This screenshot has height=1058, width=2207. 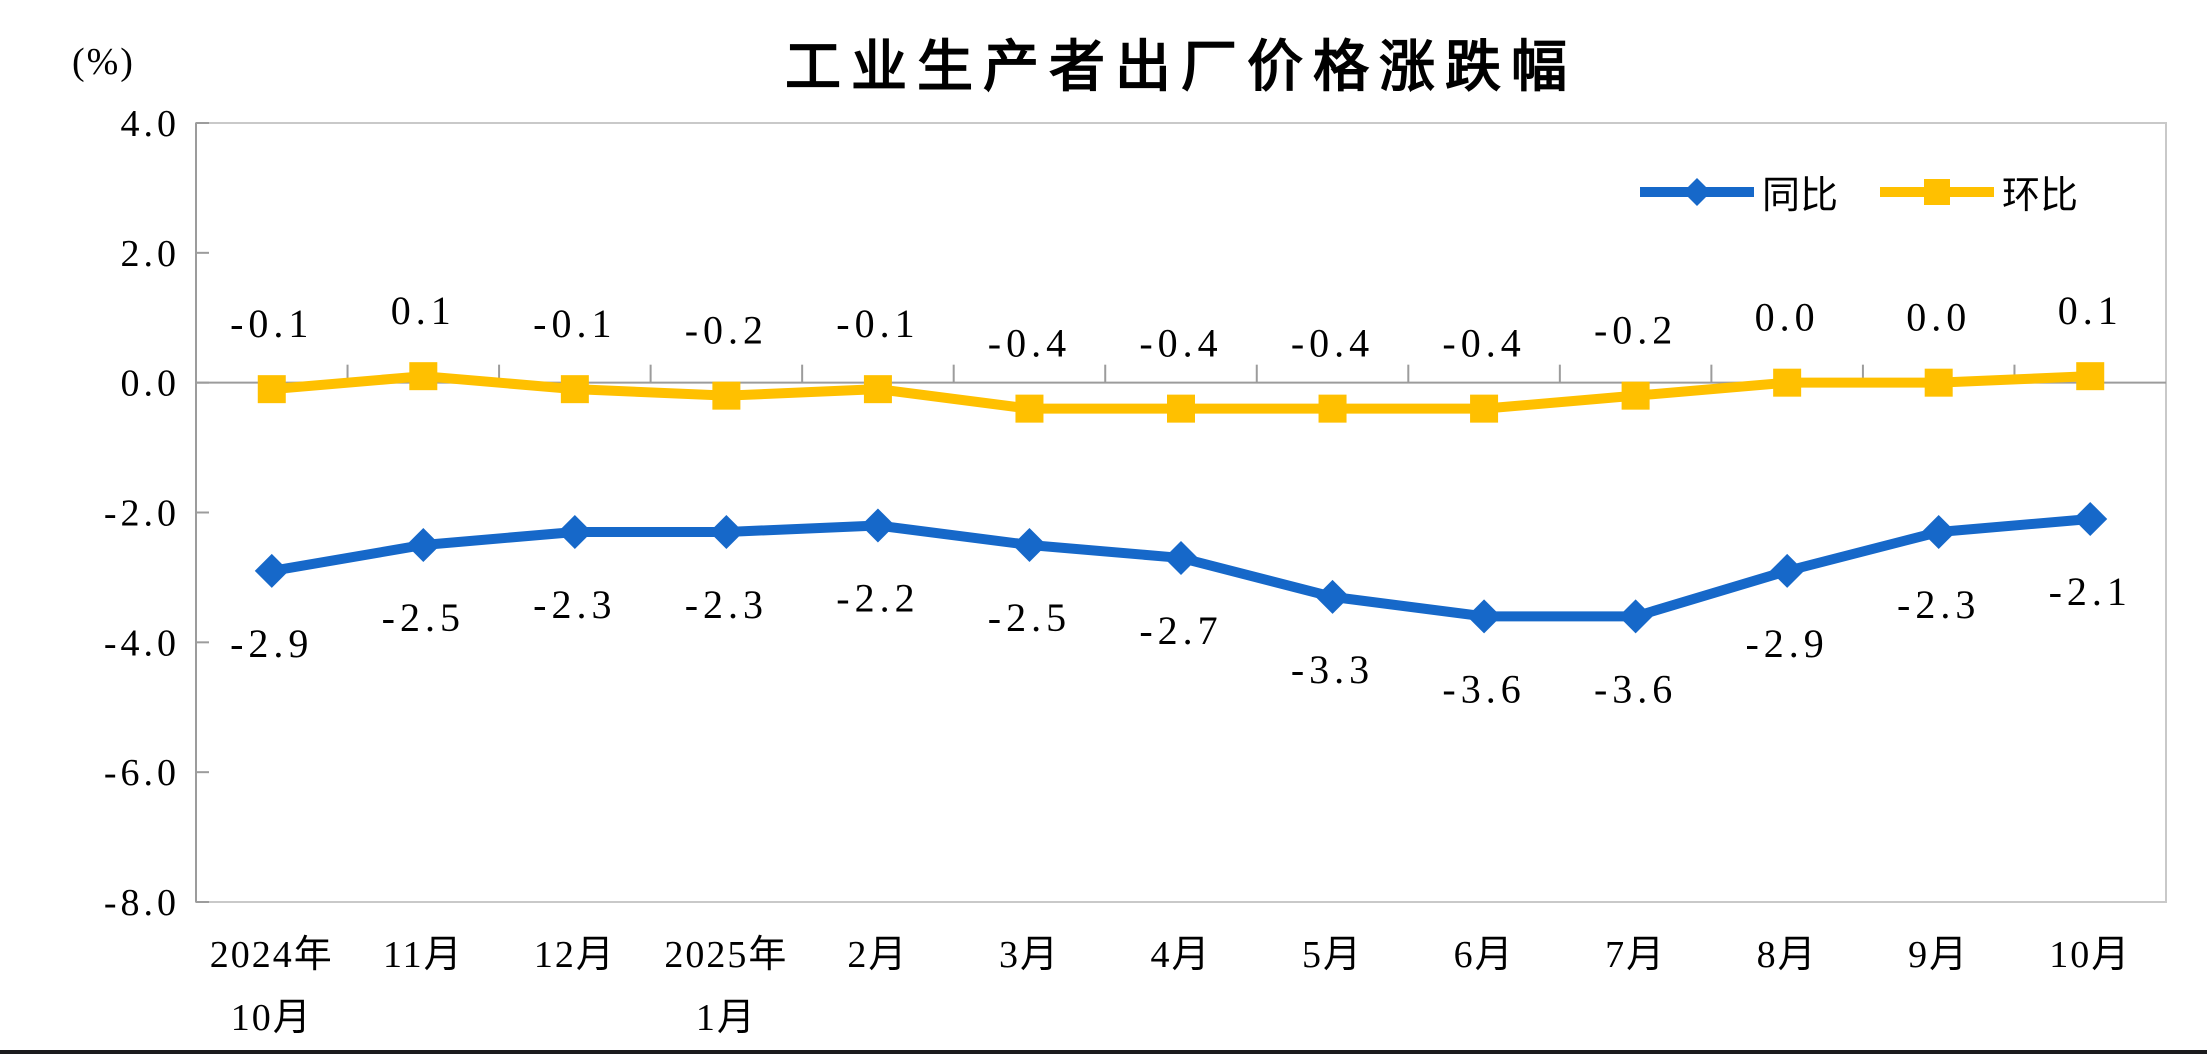 I want to click on x-axis-category-label: 8月, so click(x=1787, y=955).